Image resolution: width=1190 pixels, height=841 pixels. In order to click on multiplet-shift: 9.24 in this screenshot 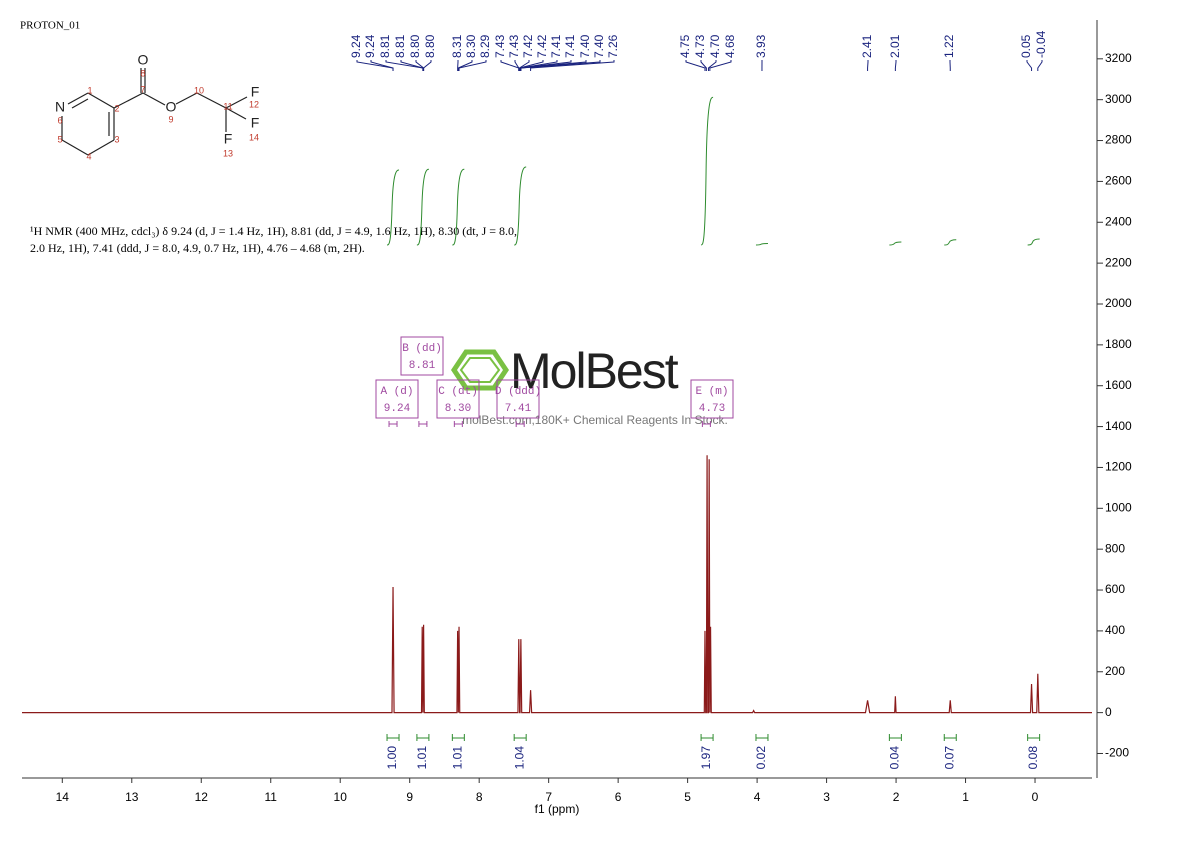, I will do `click(397, 409)`.